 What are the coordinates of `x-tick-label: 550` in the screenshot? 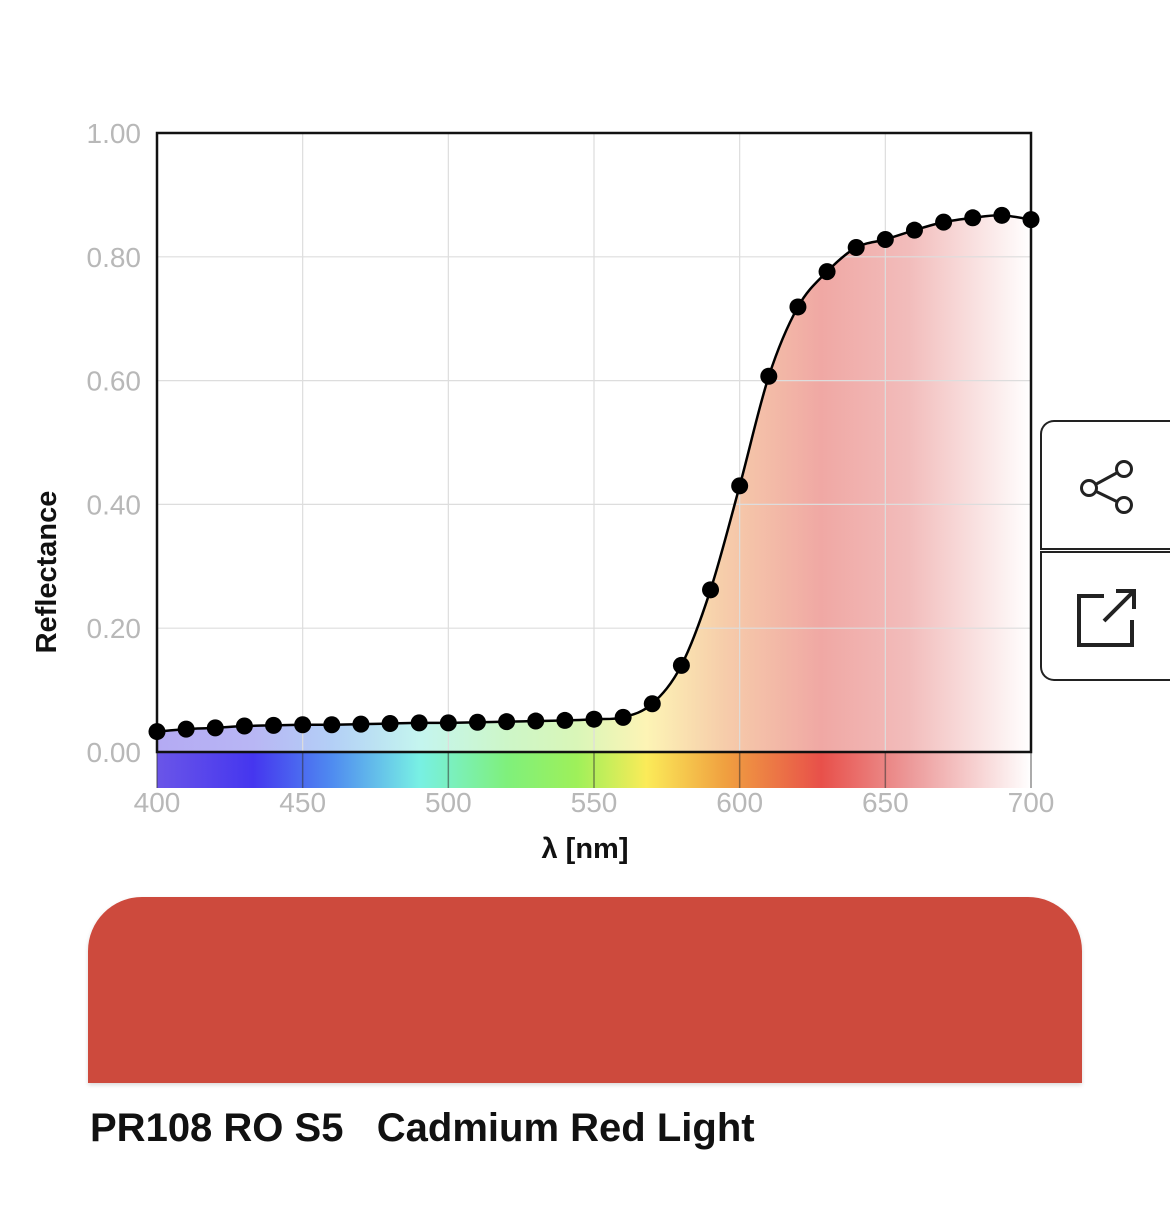 It's located at (594, 802).